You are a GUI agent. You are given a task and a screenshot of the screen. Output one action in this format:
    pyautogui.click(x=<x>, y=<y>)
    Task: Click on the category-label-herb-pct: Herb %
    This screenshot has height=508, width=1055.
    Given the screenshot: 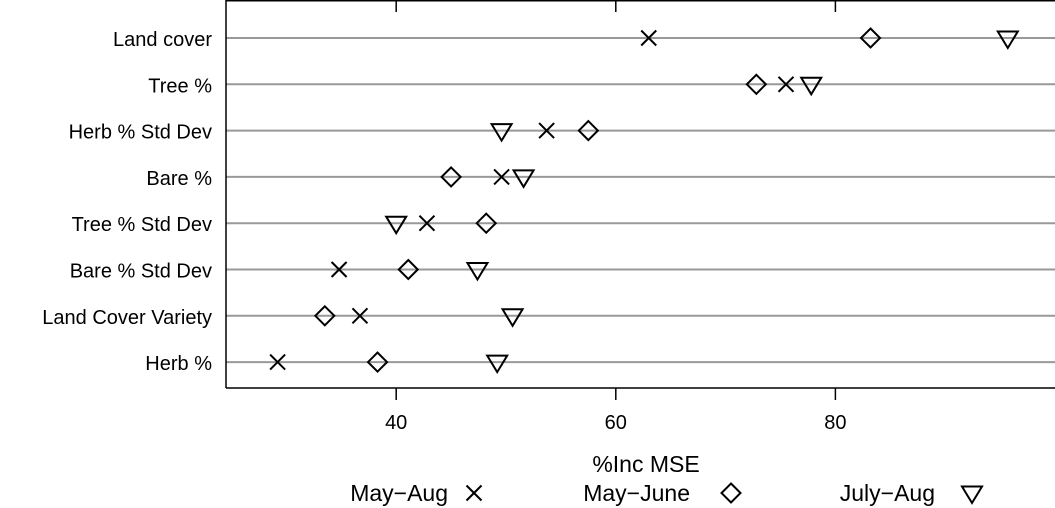 What is the action you would take?
    pyautogui.click(x=178, y=364)
    